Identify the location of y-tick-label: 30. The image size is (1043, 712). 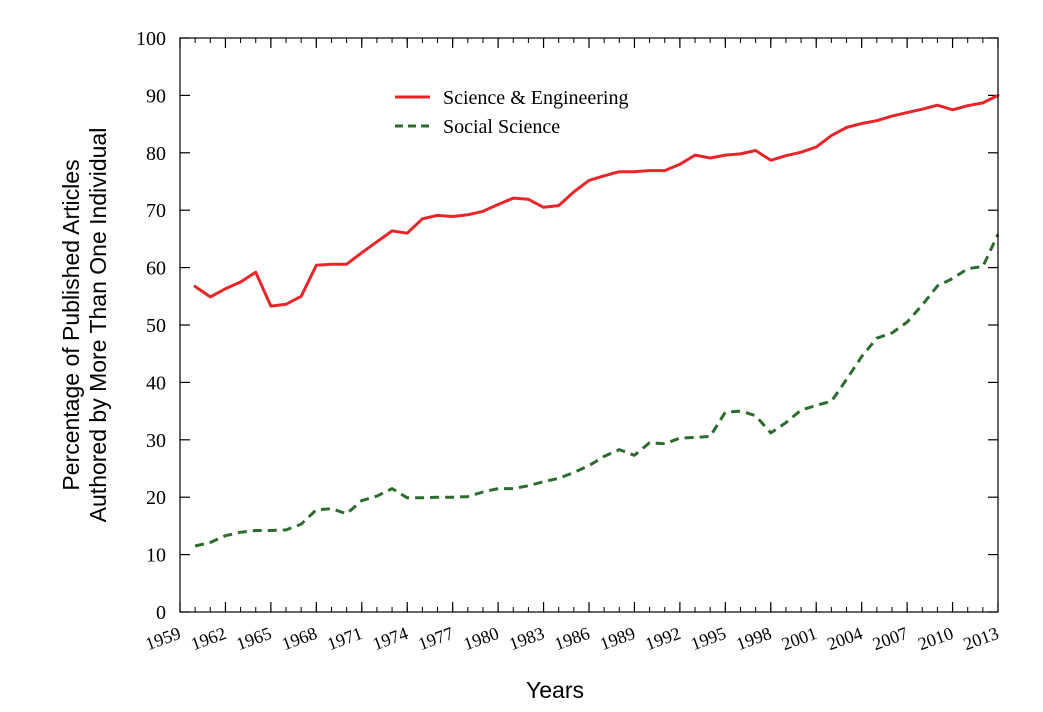
(156, 441).